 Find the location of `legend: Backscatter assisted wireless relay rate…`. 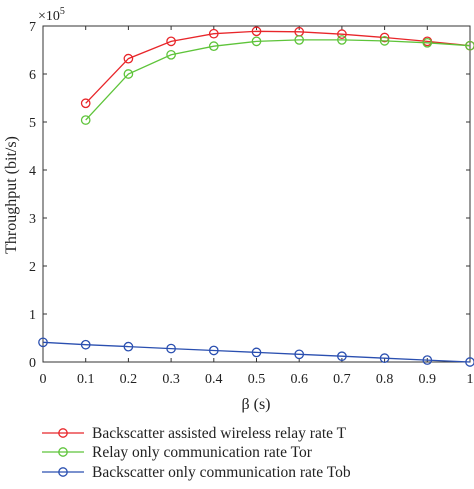

legend: Backscatter assisted wireless relay rate… is located at coordinates (196, 453).